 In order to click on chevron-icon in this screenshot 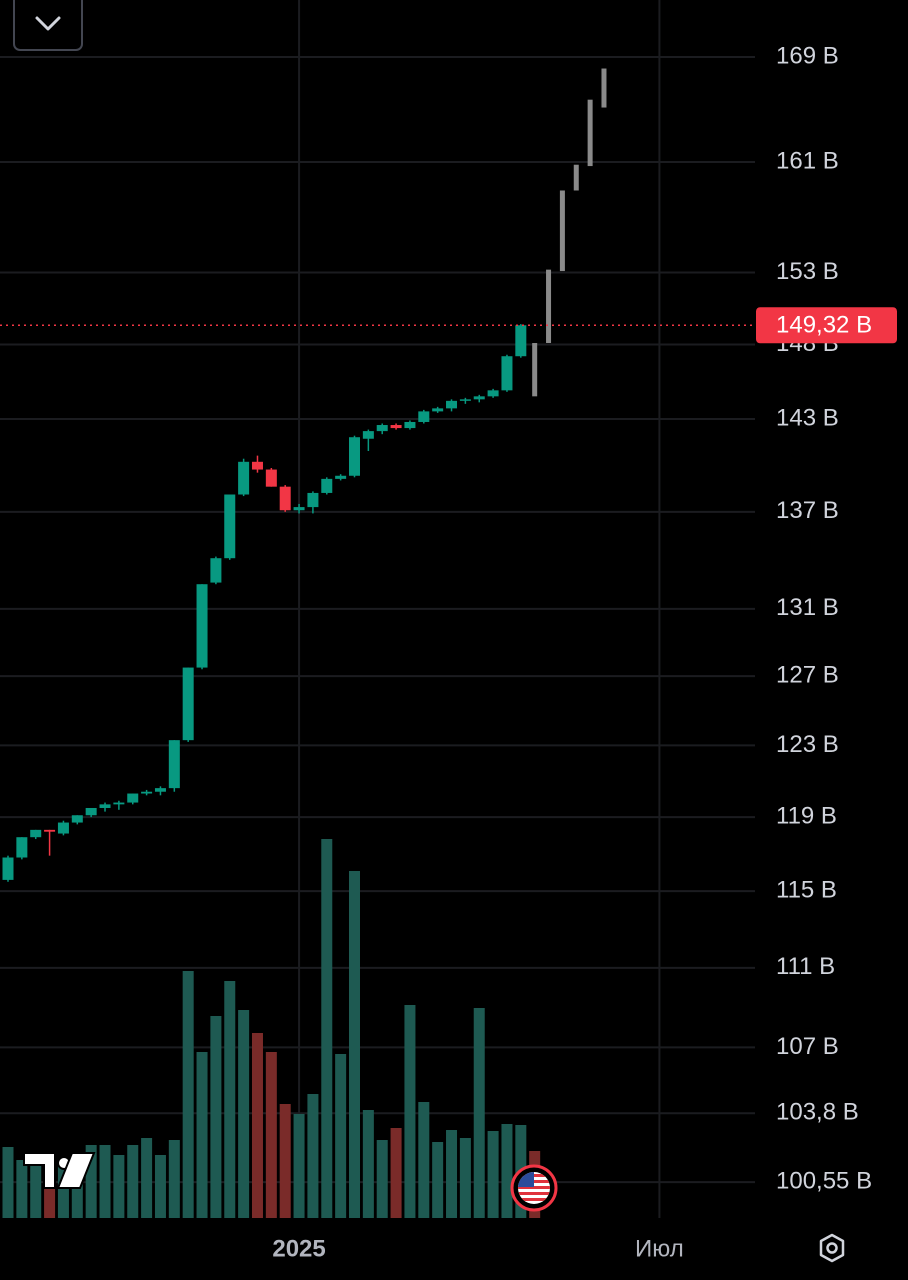, I will do `click(48, 23)`.